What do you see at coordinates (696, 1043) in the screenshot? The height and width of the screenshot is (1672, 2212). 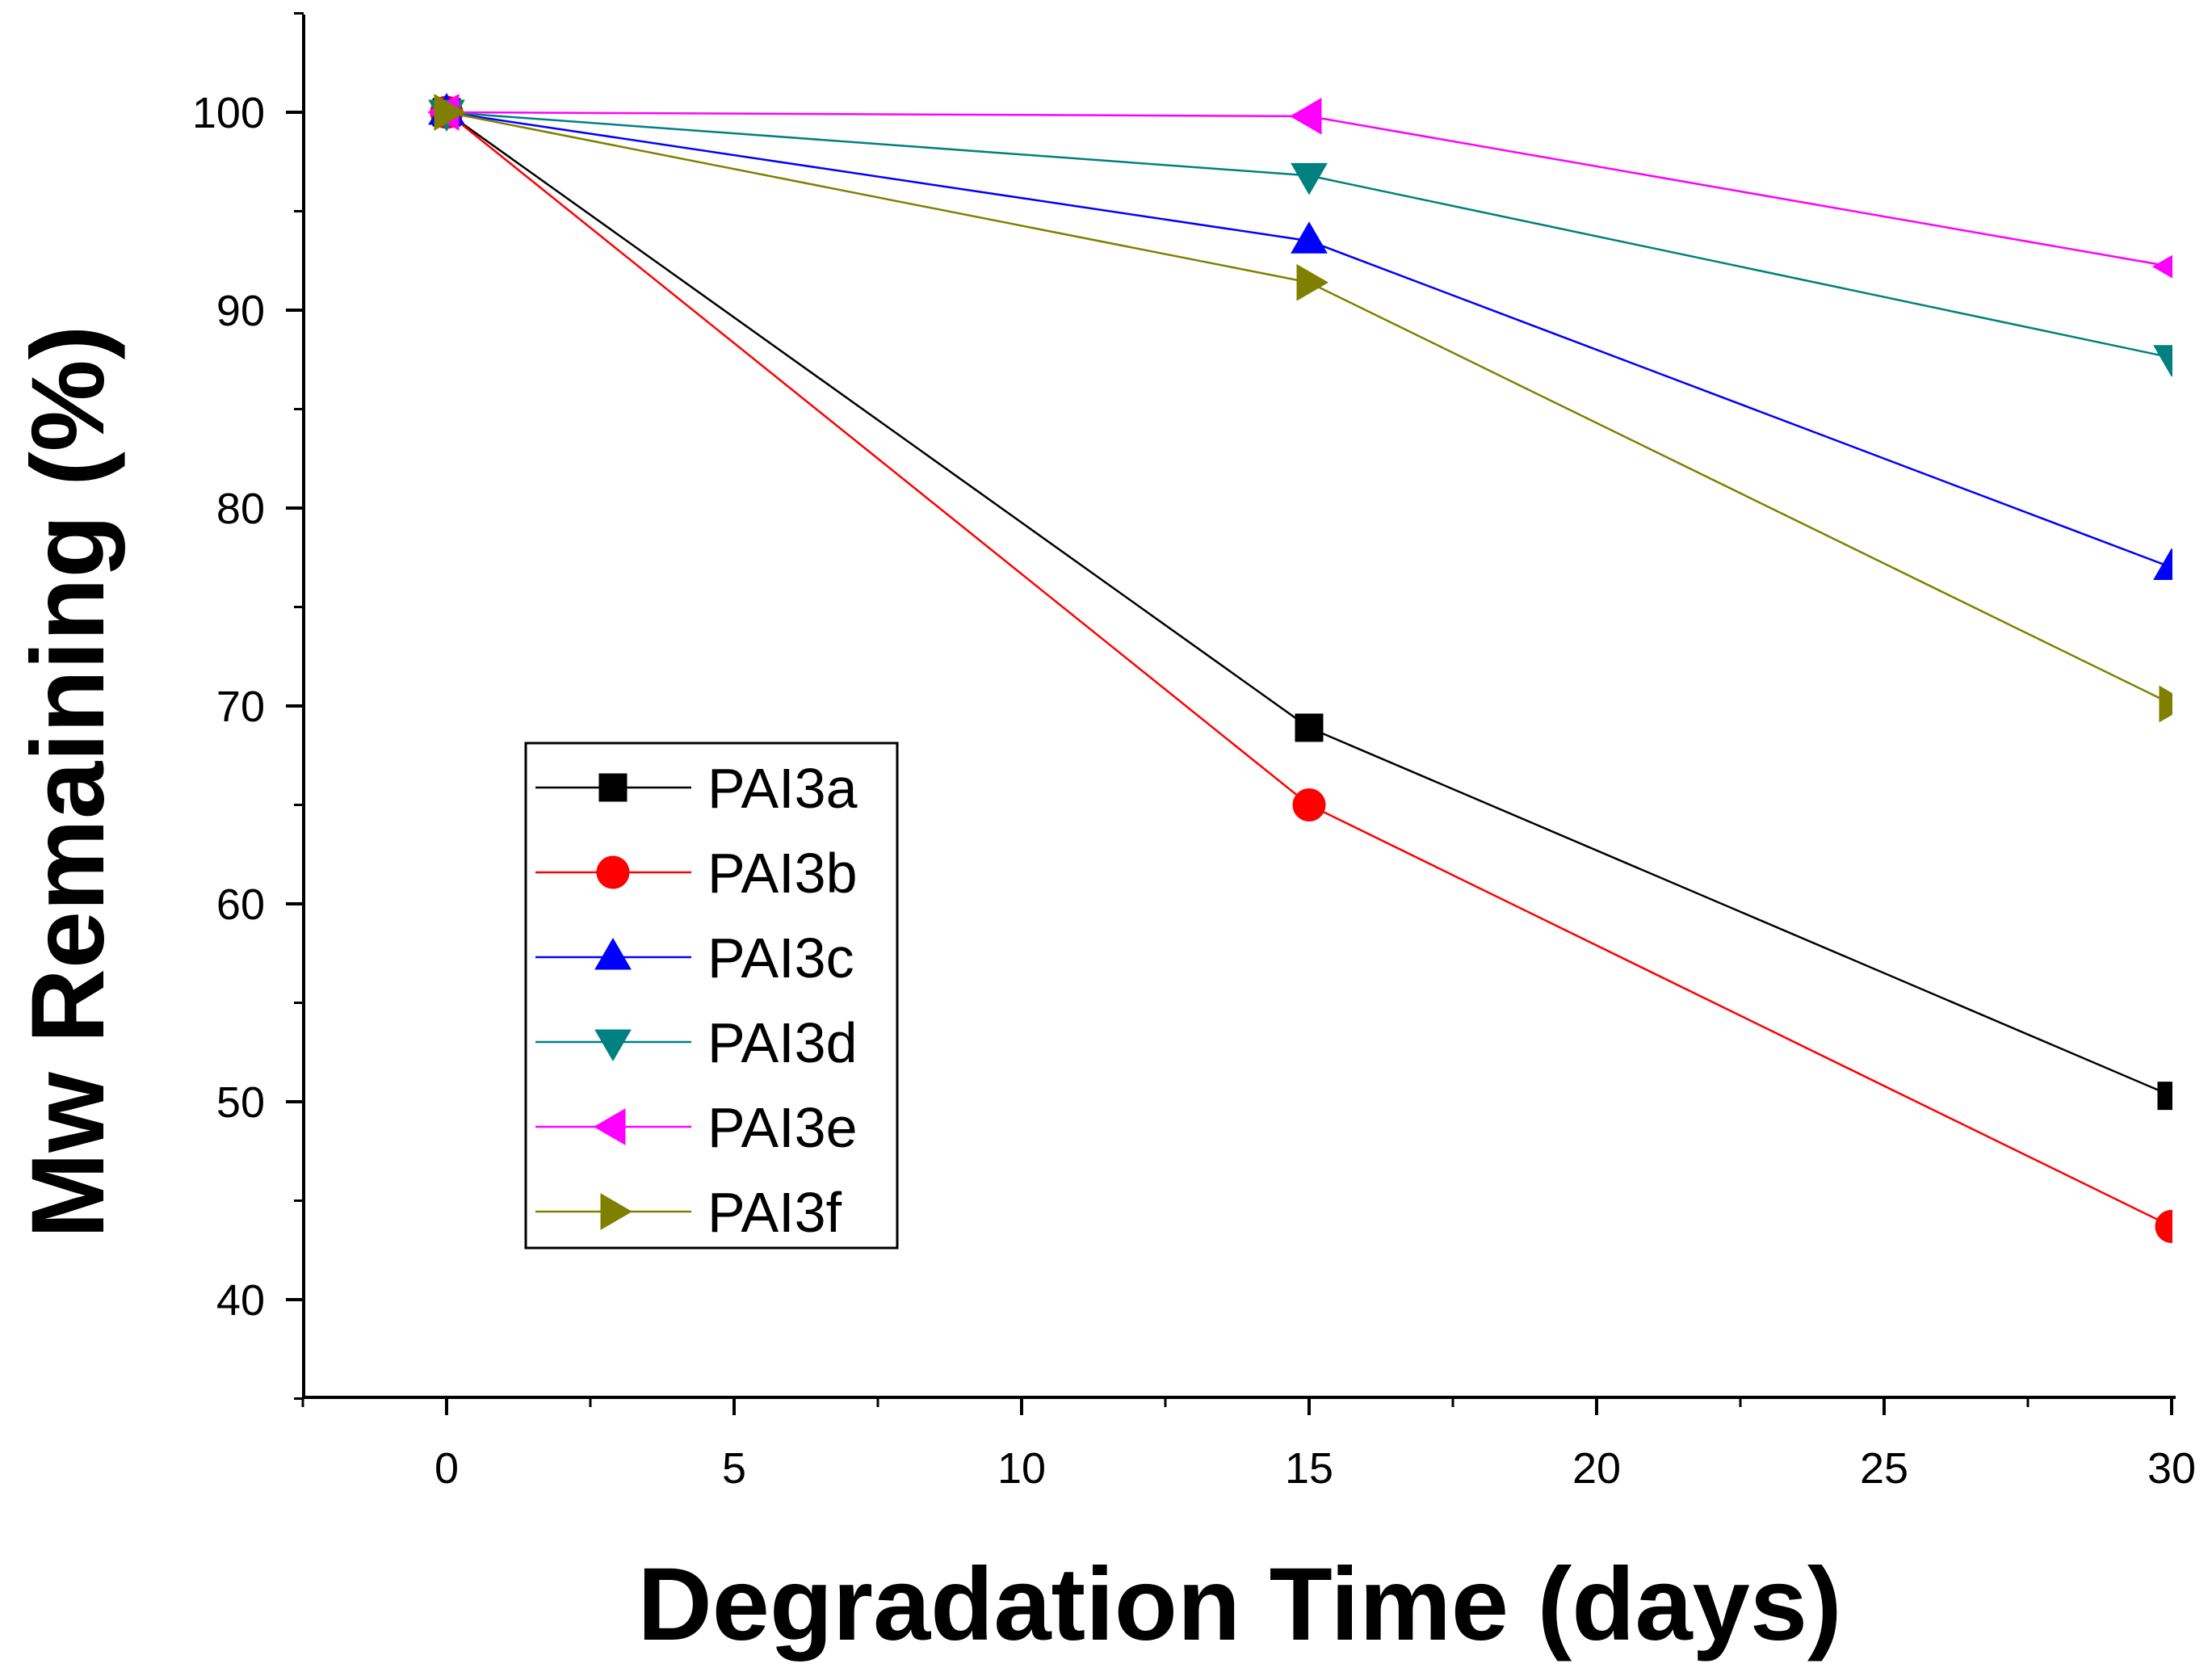 I see `legend-item: PAI3d` at bounding box center [696, 1043].